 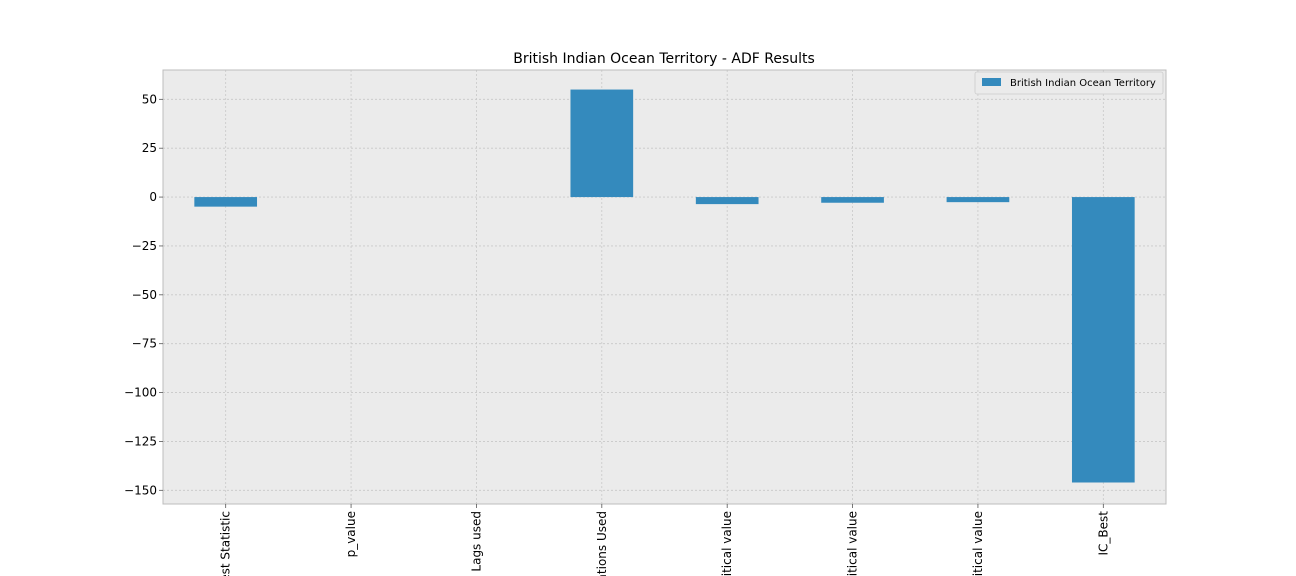 I want to click on x-tick-label: Lags used, so click(x=476, y=541).